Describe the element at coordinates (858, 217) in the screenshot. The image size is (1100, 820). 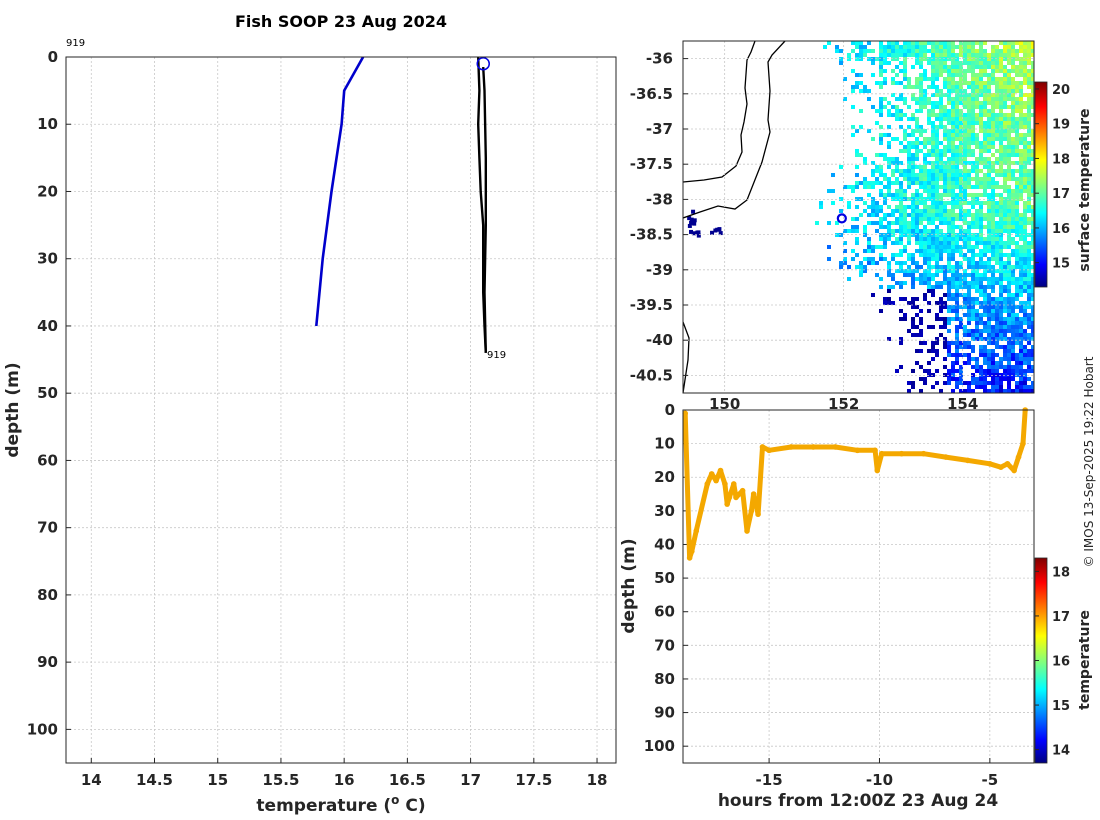
I see `map-grid` at that location.